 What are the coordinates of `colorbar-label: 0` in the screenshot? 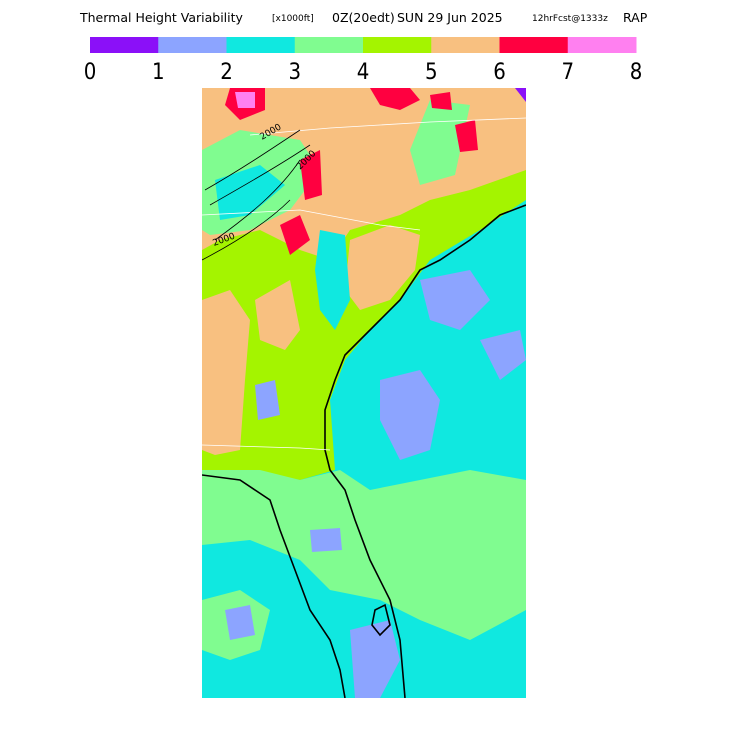 It's located at (90, 72).